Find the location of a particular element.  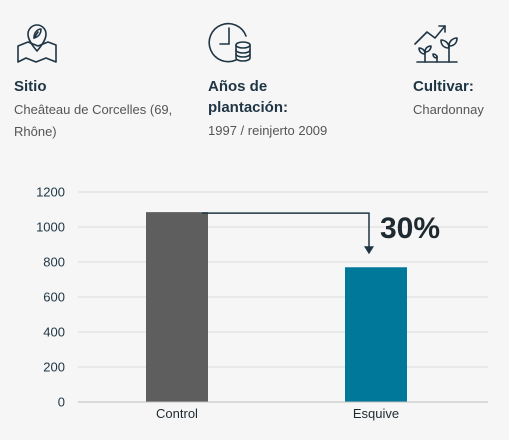

y-tick-label: 600 is located at coordinates (54, 297).